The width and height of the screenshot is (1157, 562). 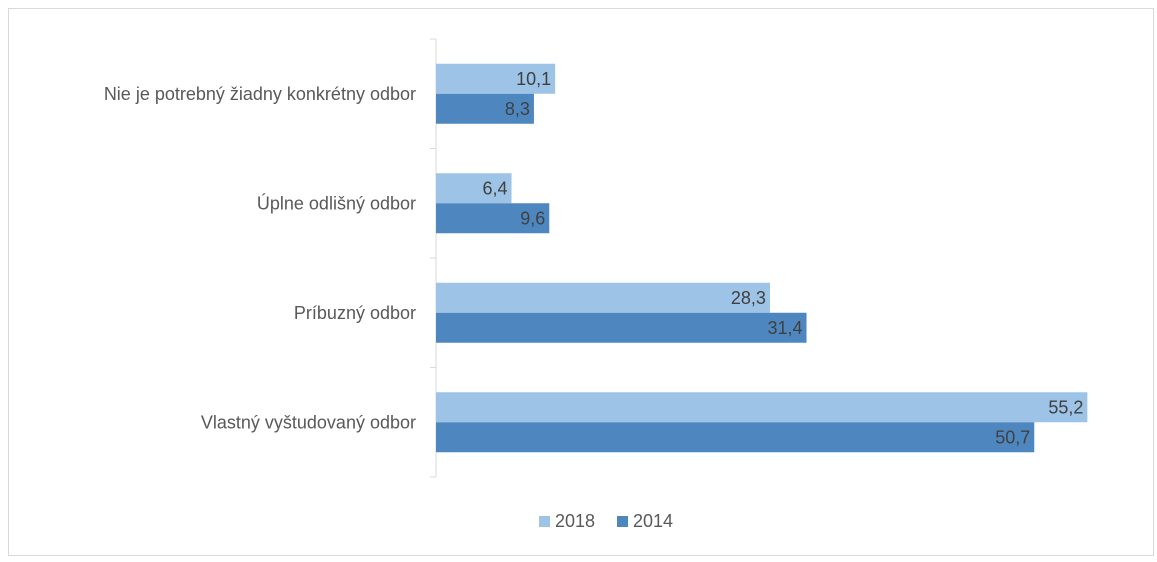 I want to click on data-label-2018: 28,3, so click(x=748, y=298).